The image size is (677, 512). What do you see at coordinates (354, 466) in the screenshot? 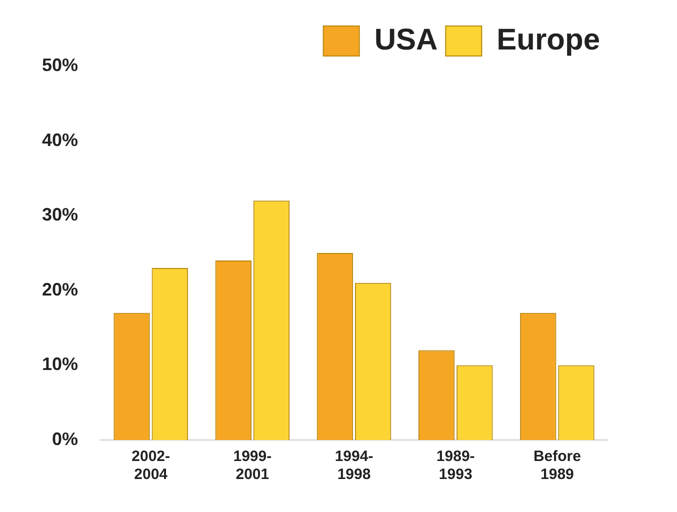
I see `x-tick-label: 1994- 1998` at bounding box center [354, 466].